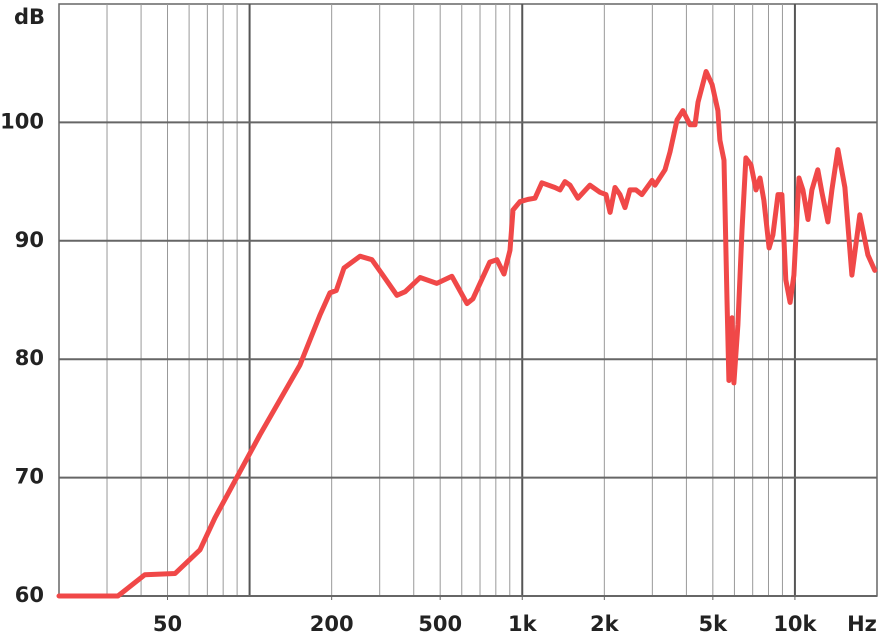  What do you see at coordinates (523, 624) in the screenshot?
I see `x-tick-label: 1k` at bounding box center [523, 624].